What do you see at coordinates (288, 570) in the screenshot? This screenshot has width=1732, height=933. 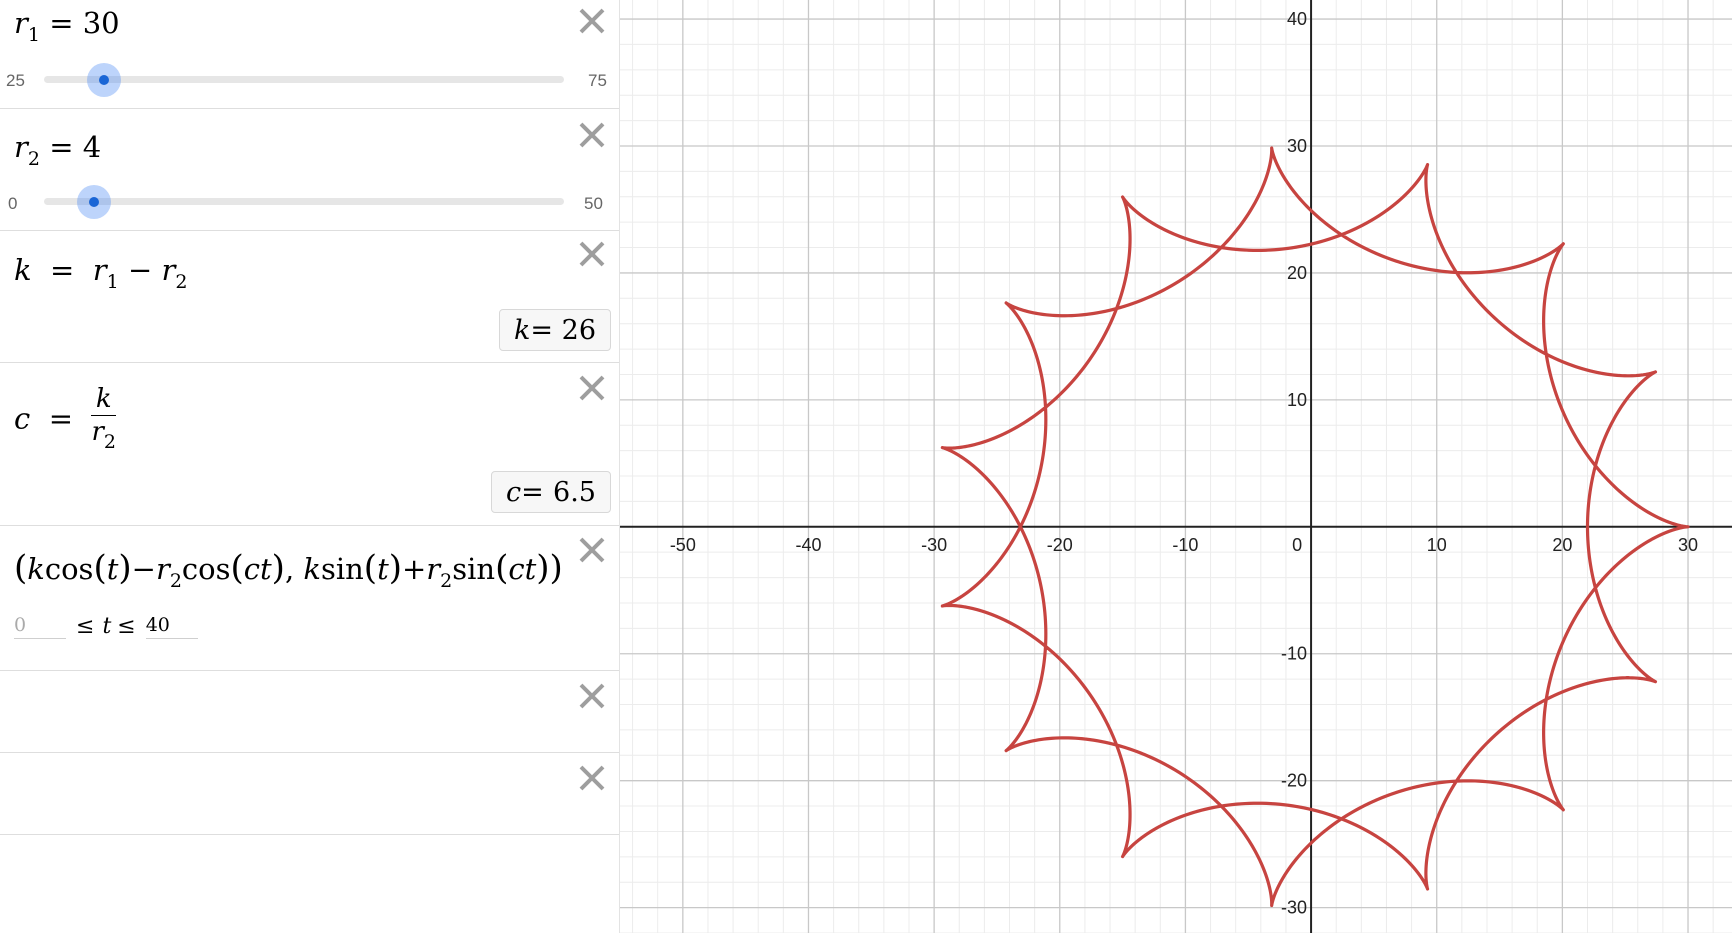 I see `parametric-definition: (kcos(t)−r2cos(ct), ksin(t)+r2sin(ct))` at bounding box center [288, 570].